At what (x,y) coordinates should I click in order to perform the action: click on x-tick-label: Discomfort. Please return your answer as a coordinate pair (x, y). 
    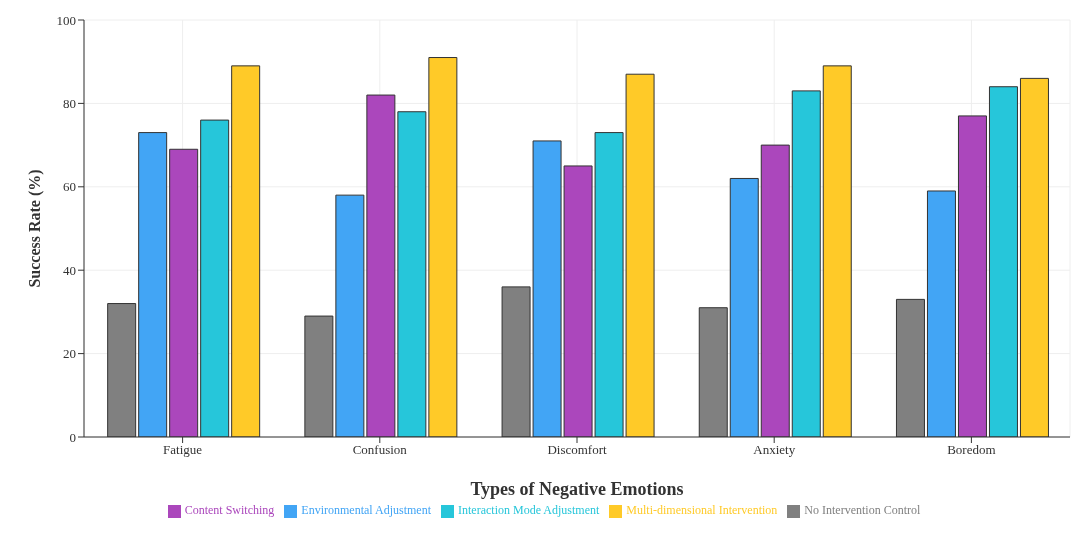
    Looking at the image, I should click on (577, 450).